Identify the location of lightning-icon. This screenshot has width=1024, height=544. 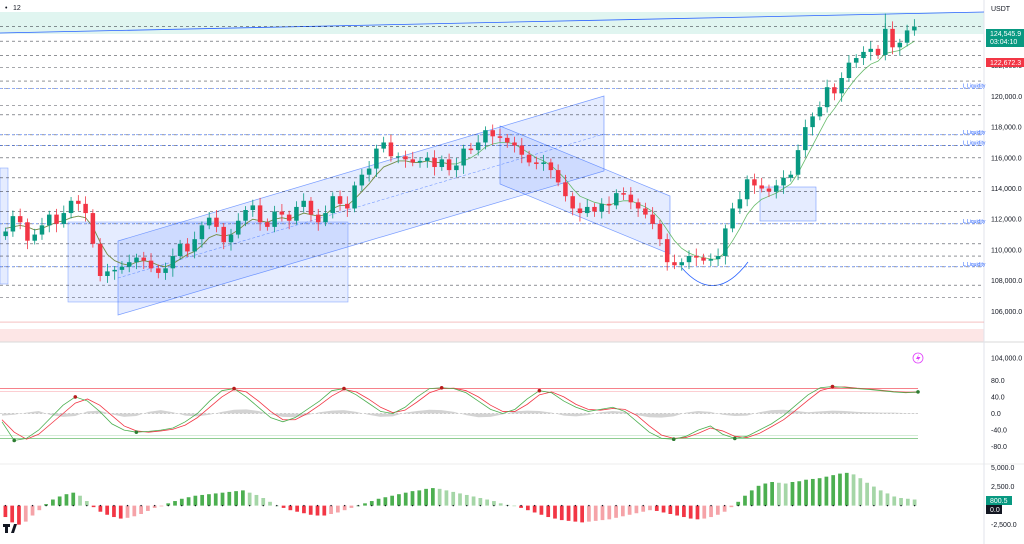
(918, 358).